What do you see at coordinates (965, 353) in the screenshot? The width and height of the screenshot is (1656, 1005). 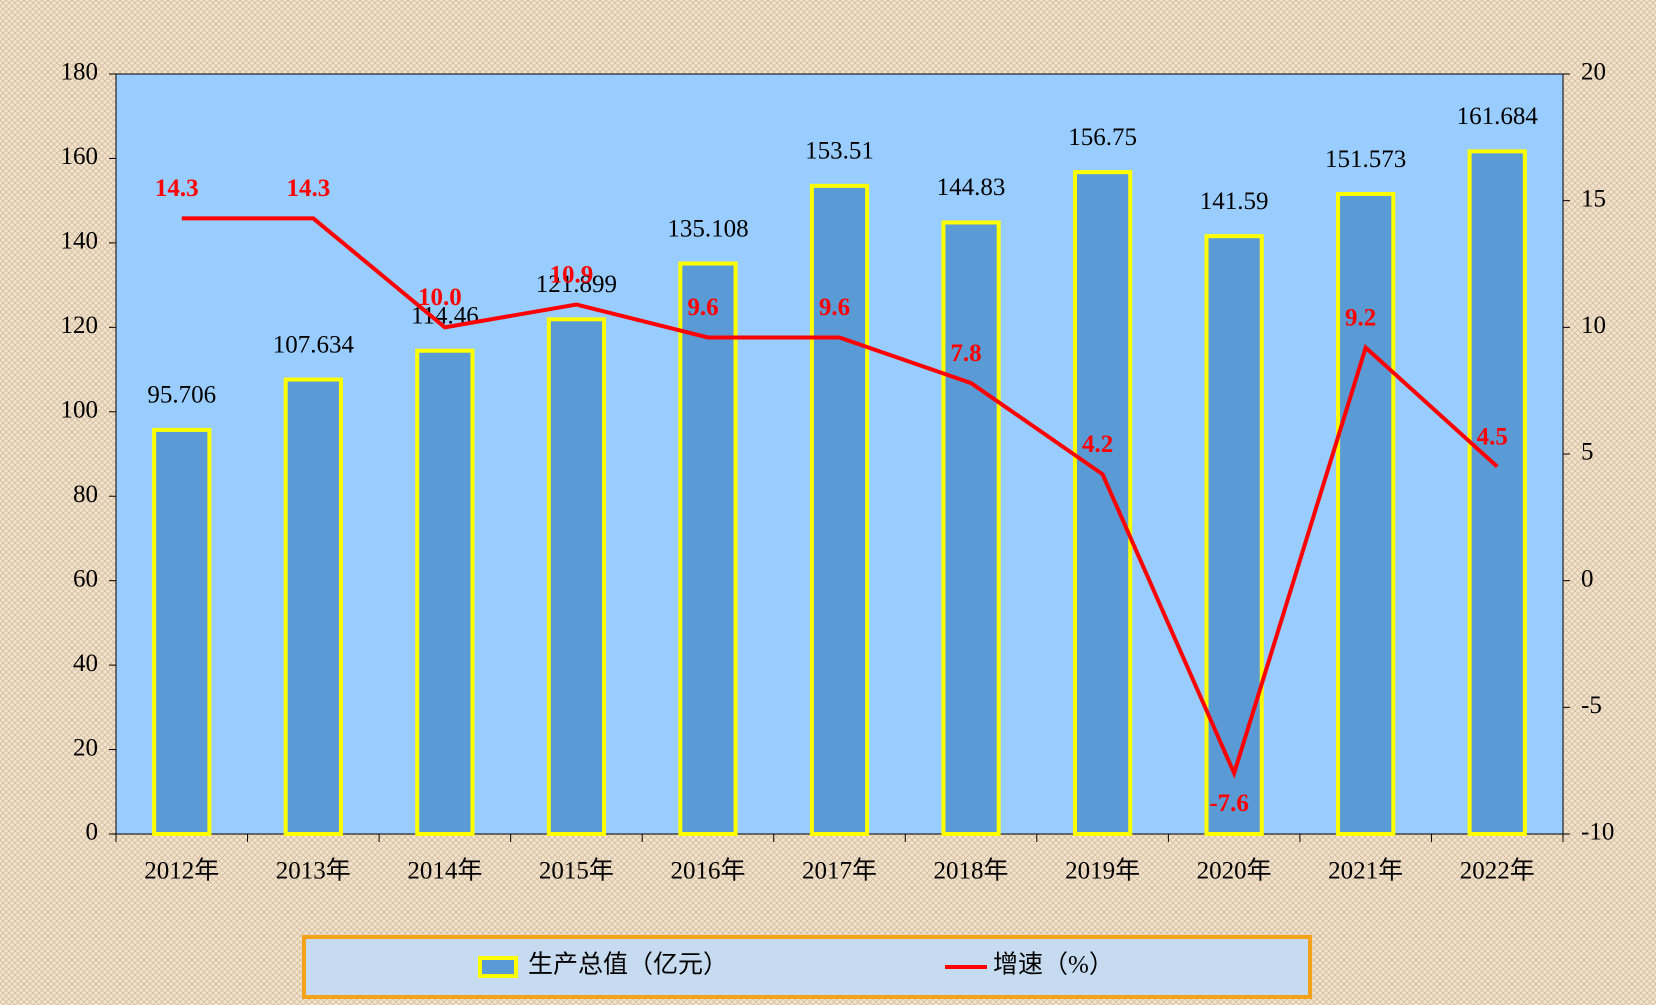 I see `line-value-label: 7.8` at bounding box center [965, 353].